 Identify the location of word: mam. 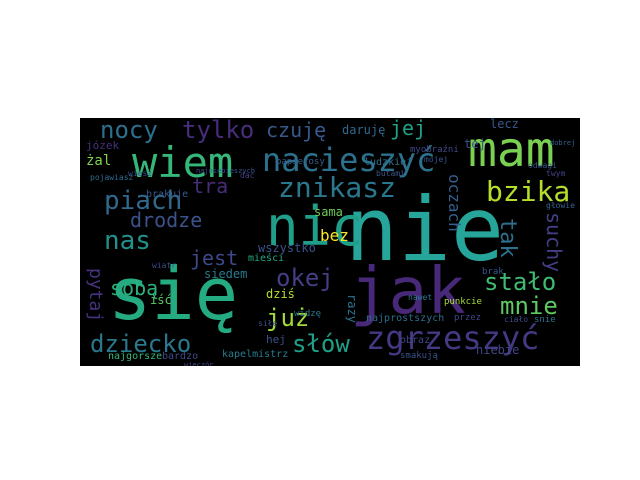
(511, 150).